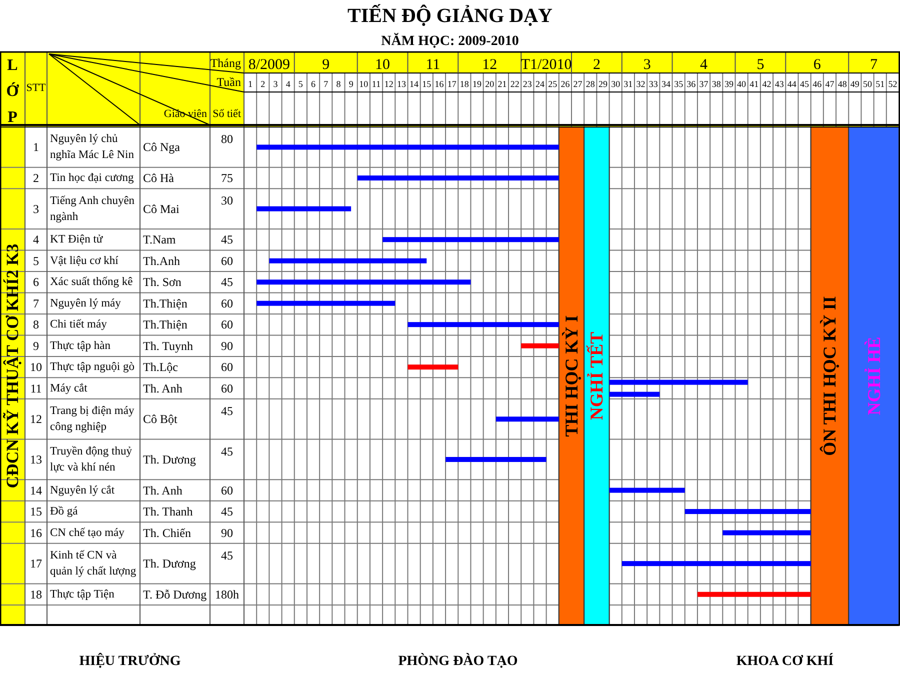 This screenshot has width=900, height=677. I want to click on text: CĐCN KỸ THUẬT CƠ KHÍ2 K3, so click(12, 366).